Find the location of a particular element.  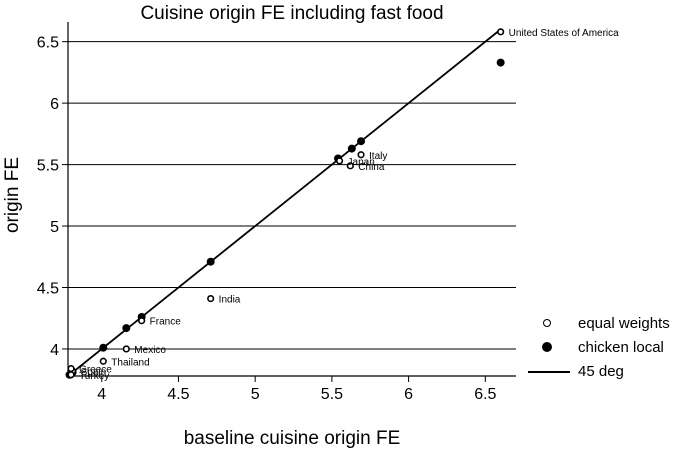

legend-item-equal-weights: equal weights is located at coordinates (606, 323).